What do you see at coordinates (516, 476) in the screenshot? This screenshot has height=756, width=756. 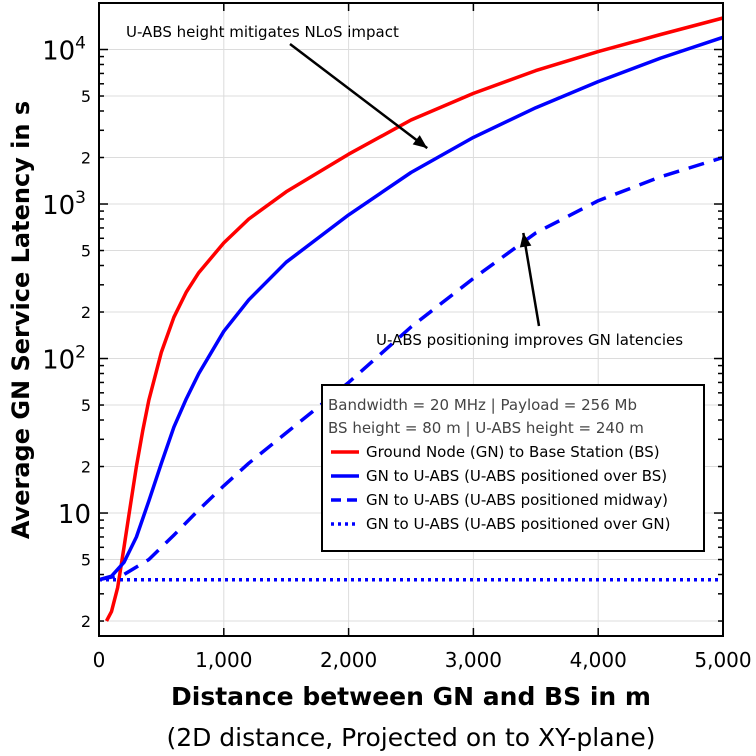 I see `legend-label: GN to U-ABS (U-ABS positioned over BS)` at bounding box center [516, 476].